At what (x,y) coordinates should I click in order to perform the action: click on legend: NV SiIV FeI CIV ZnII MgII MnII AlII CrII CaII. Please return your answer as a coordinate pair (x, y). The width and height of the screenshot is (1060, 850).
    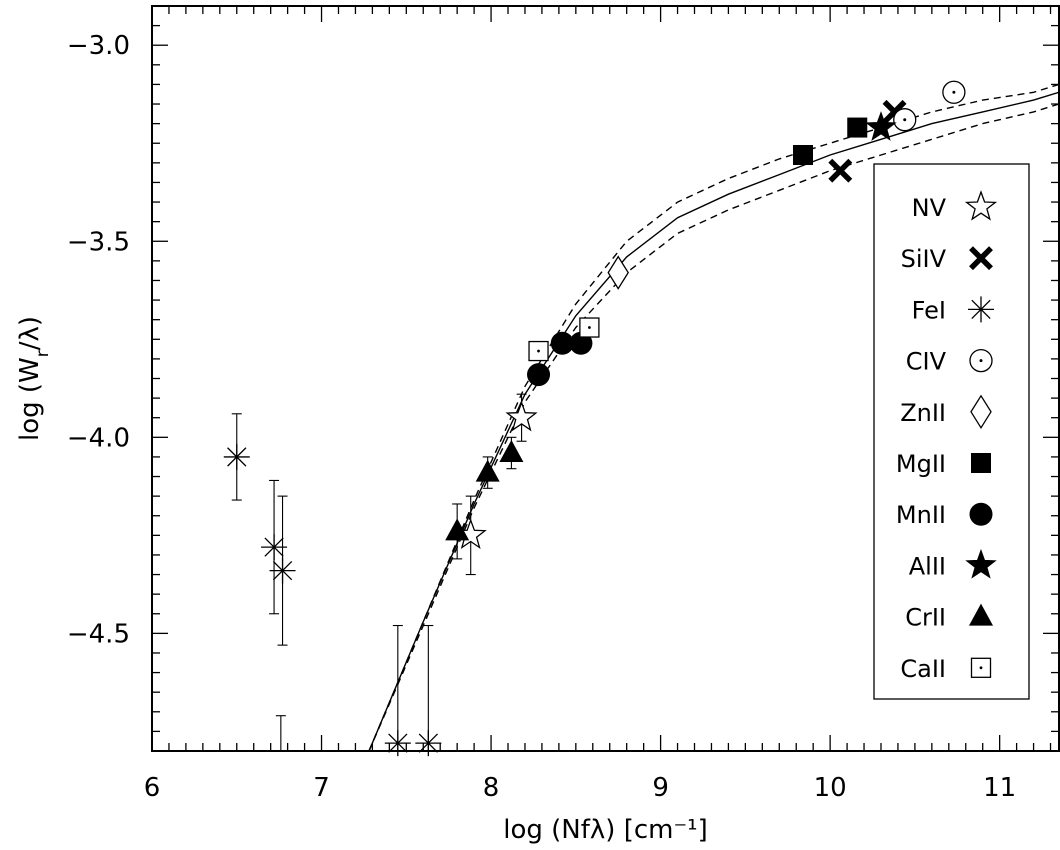
    Looking at the image, I should click on (951, 431).